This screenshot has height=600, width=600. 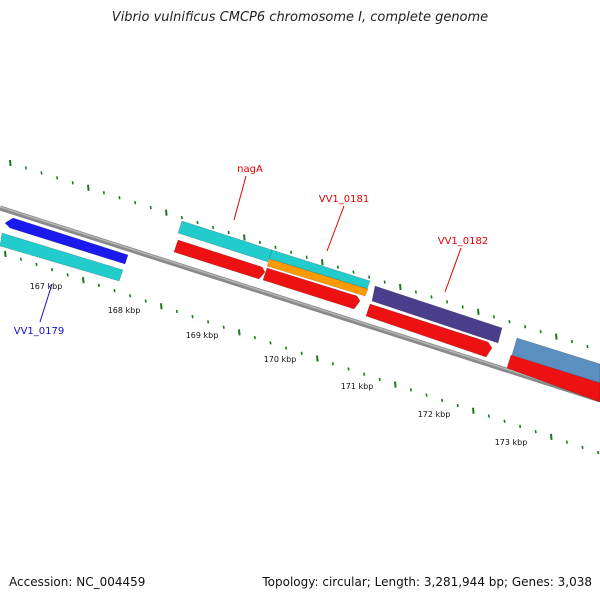 I want to click on gene-blue-forward, so click(x=66, y=241).